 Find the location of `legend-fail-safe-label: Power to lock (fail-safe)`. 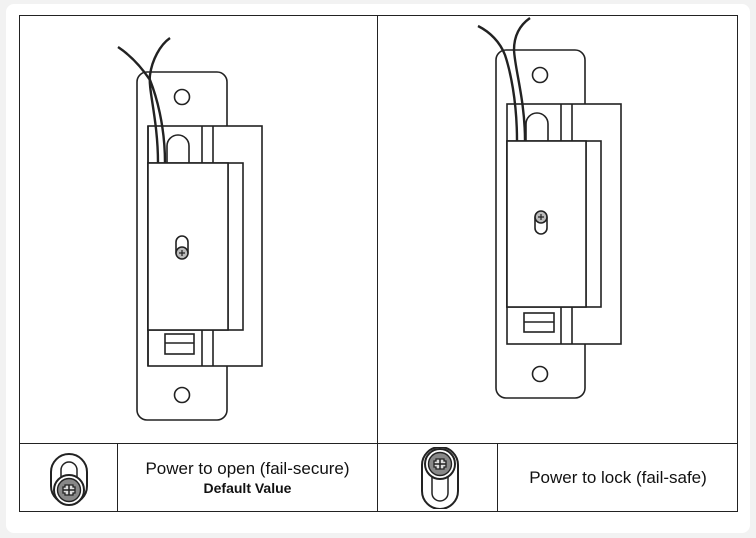

legend-fail-safe-label: Power to lock (fail-safe) is located at coordinates (618, 477).